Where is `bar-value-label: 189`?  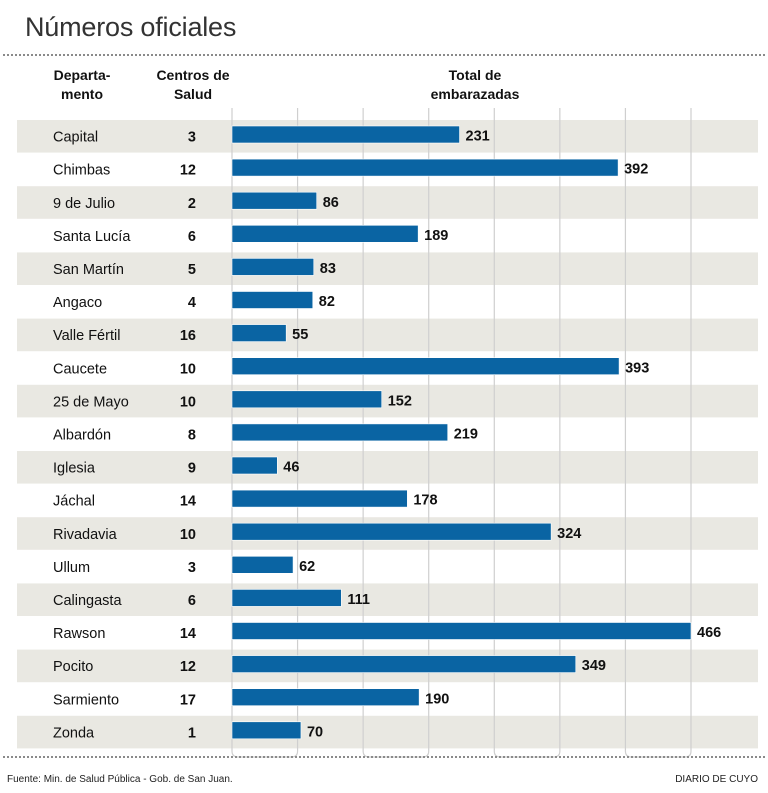
bar-value-label: 189 is located at coordinates (436, 236).